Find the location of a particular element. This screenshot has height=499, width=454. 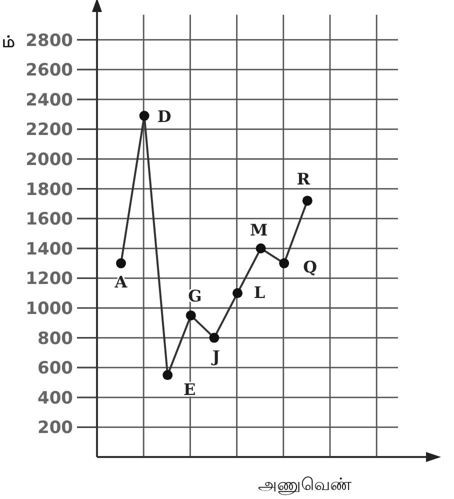

annotation: M is located at coordinates (259, 230).